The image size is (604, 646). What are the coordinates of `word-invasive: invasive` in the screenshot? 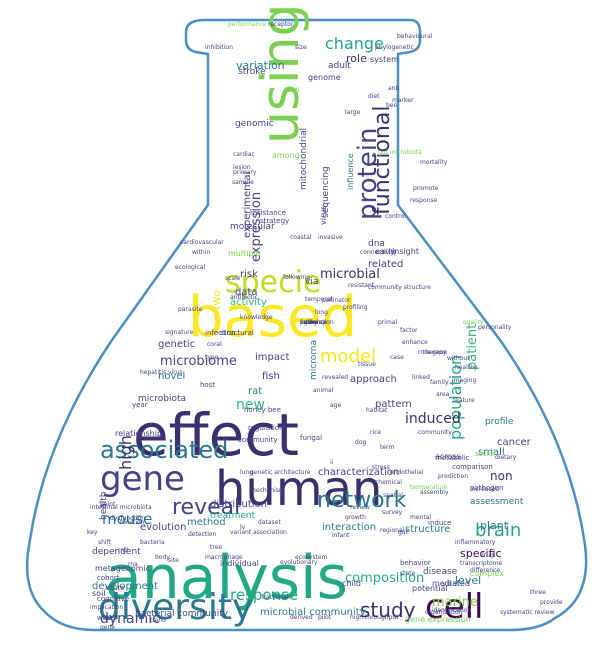 It's located at (330, 237).